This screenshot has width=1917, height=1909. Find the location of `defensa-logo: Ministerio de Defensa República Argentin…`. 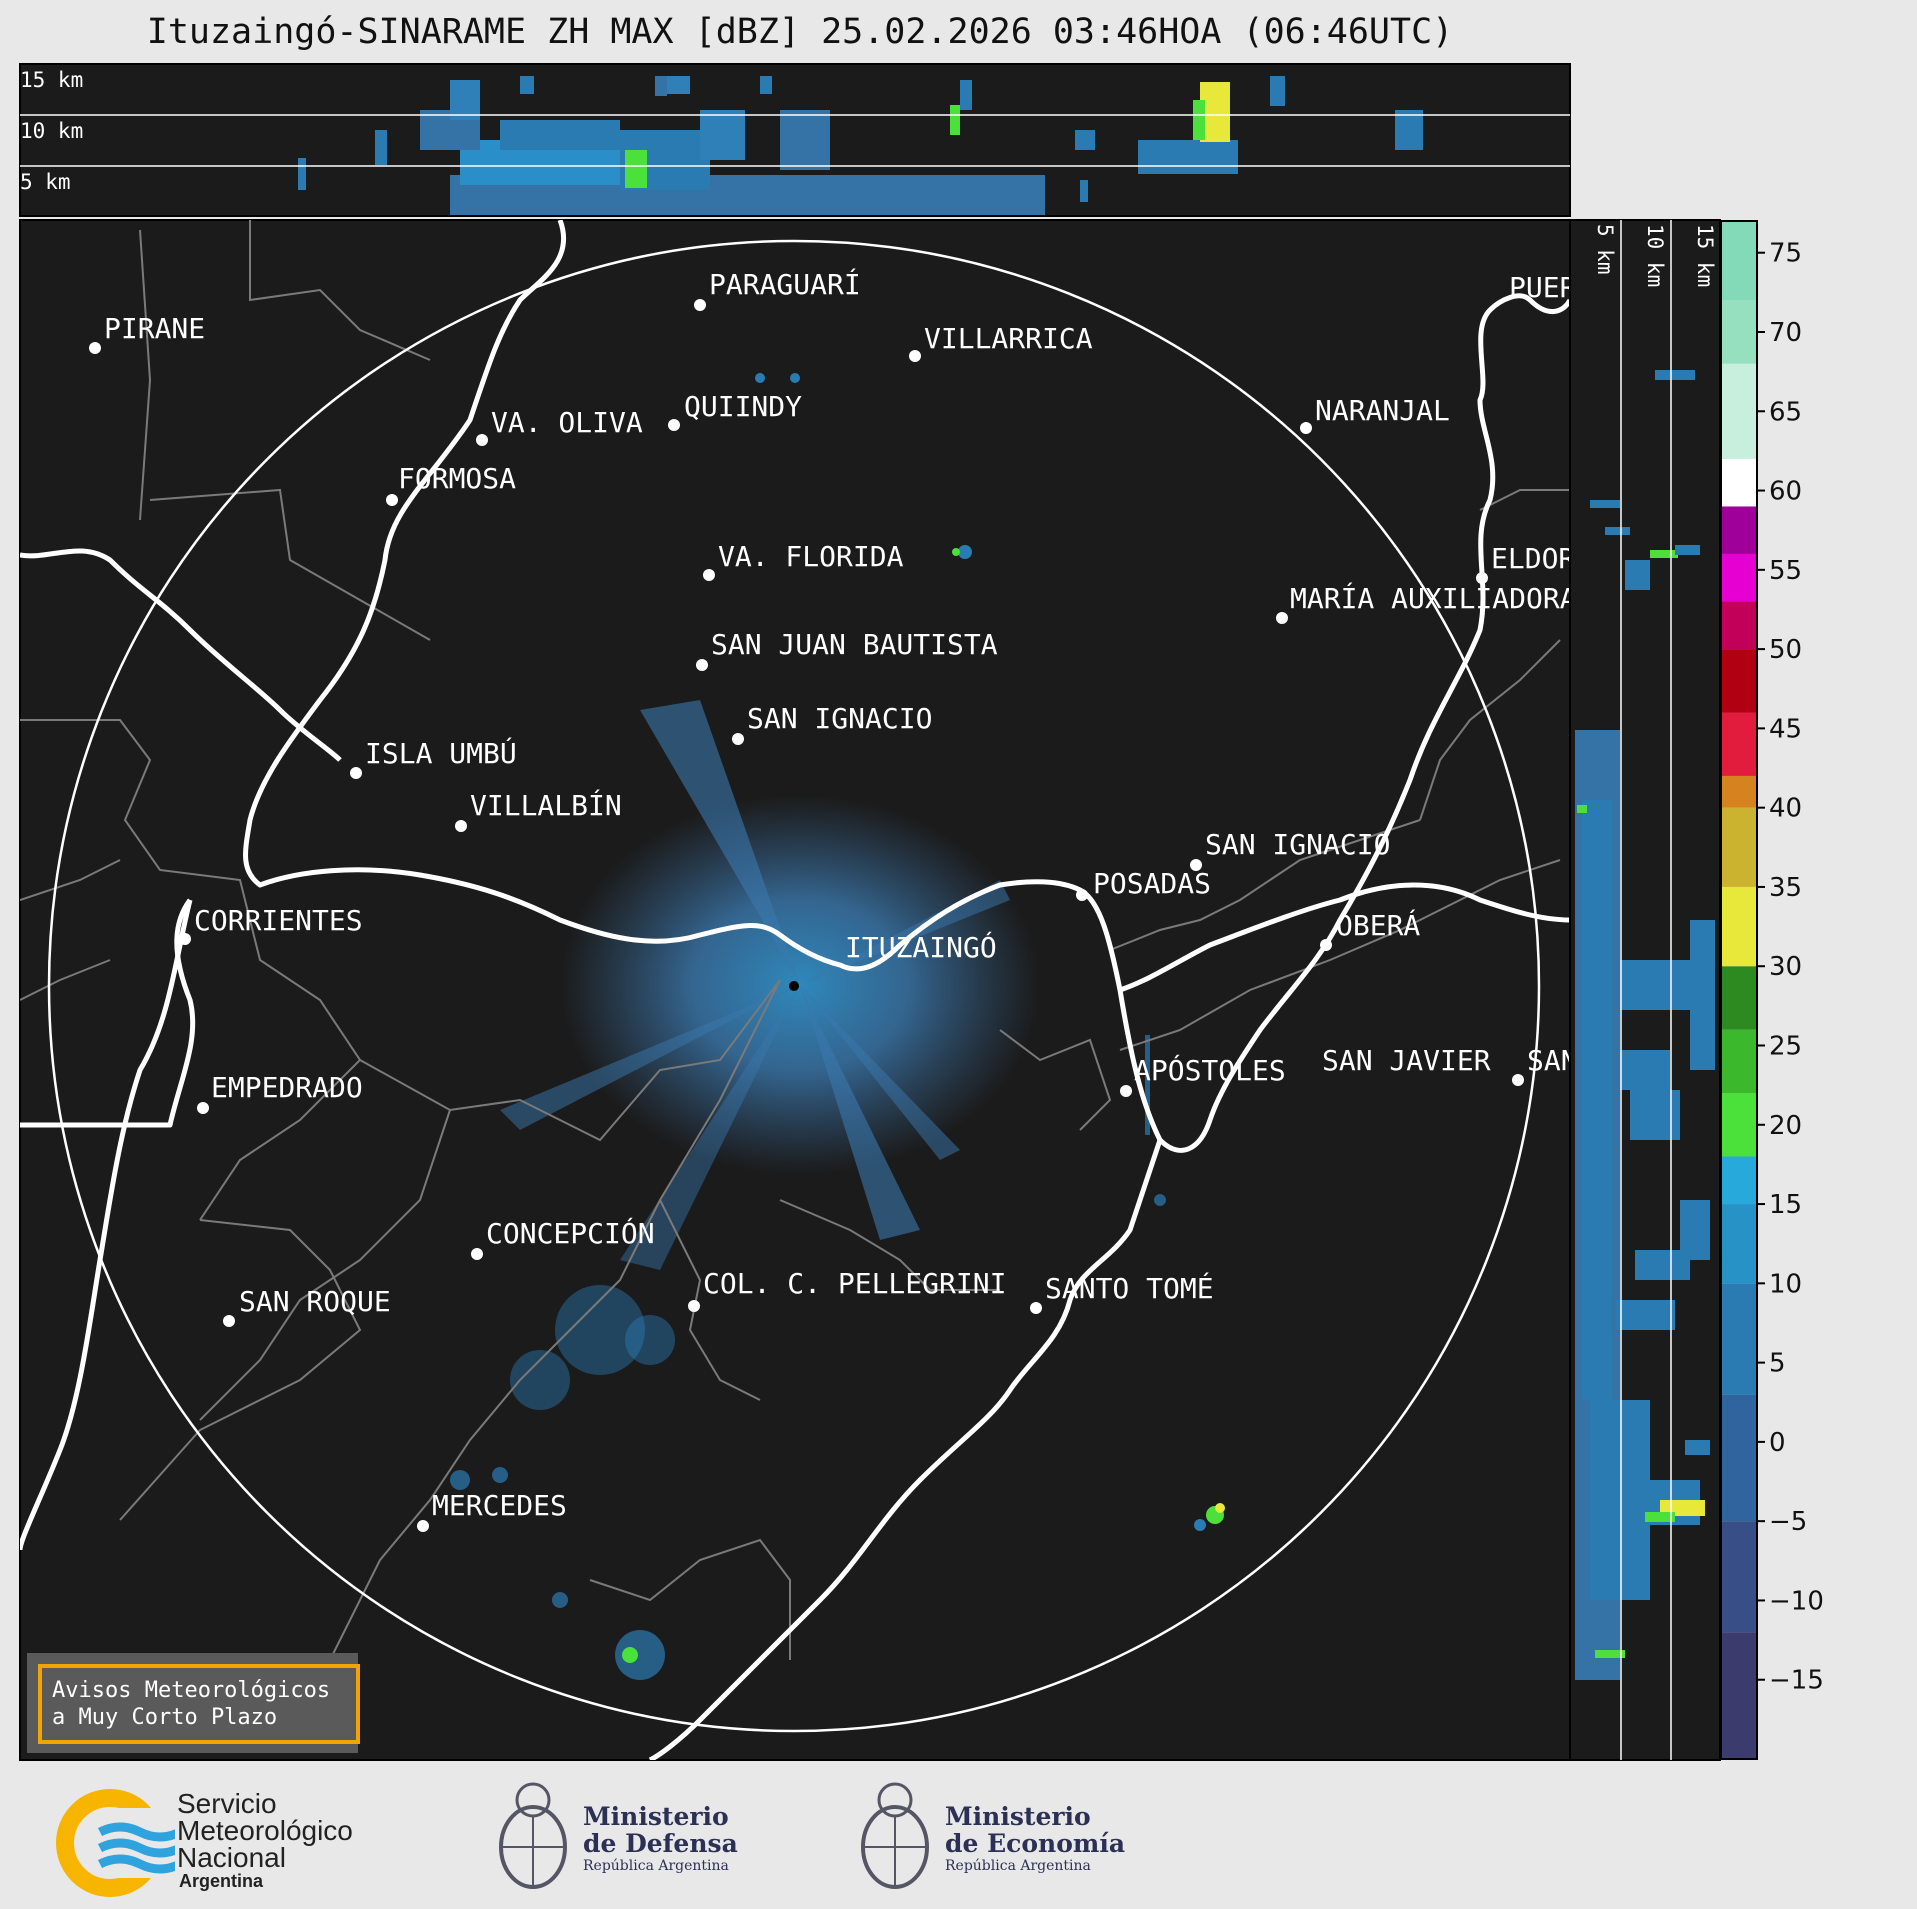

defensa-logo: Ministerio de Defensa República Argentin… is located at coordinates (623, 1837).